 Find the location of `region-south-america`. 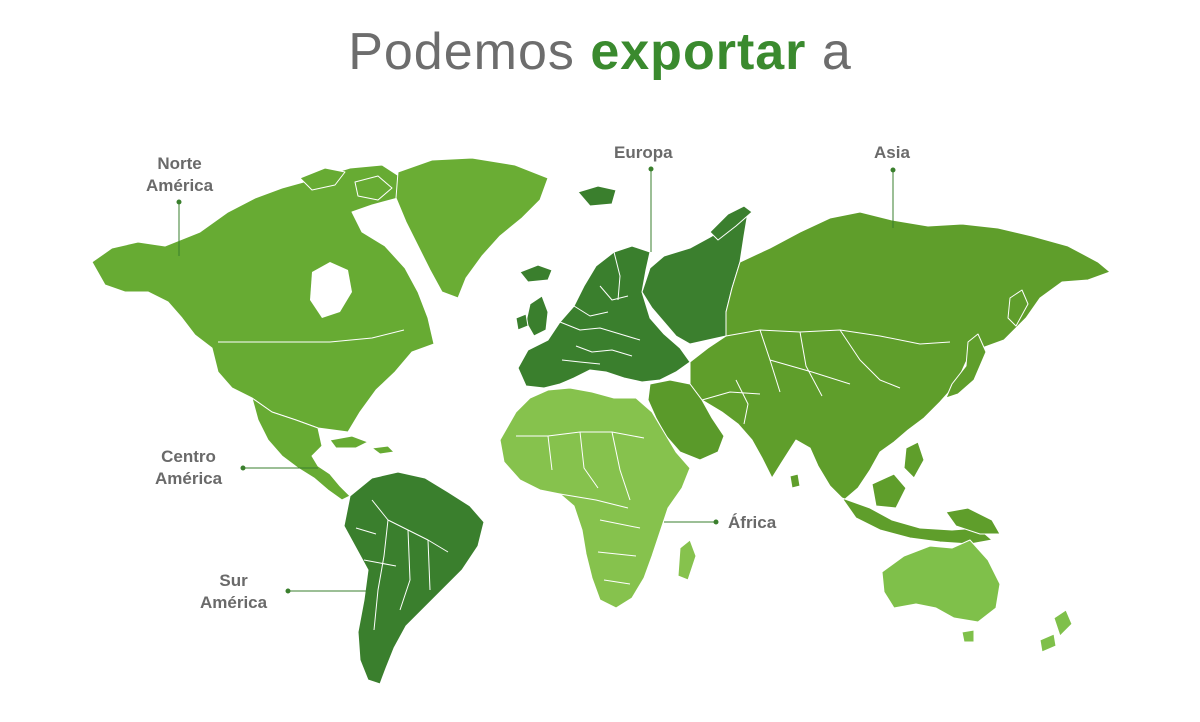

region-south-america is located at coordinates (414, 578).